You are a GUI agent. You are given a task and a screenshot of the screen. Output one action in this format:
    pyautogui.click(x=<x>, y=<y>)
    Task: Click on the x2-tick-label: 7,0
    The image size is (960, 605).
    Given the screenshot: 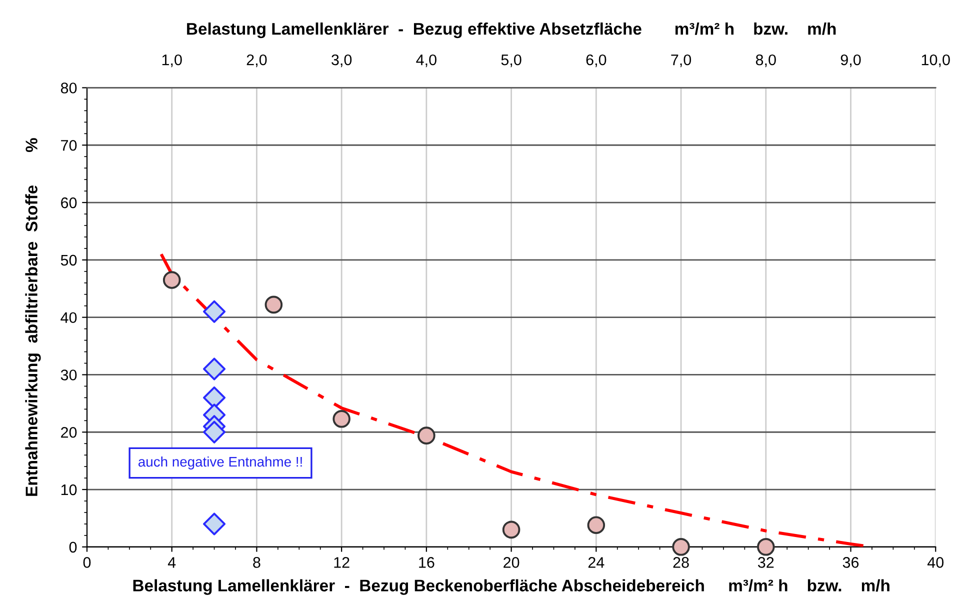 What is the action you would take?
    pyautogui.click(x=681, y=61)
    